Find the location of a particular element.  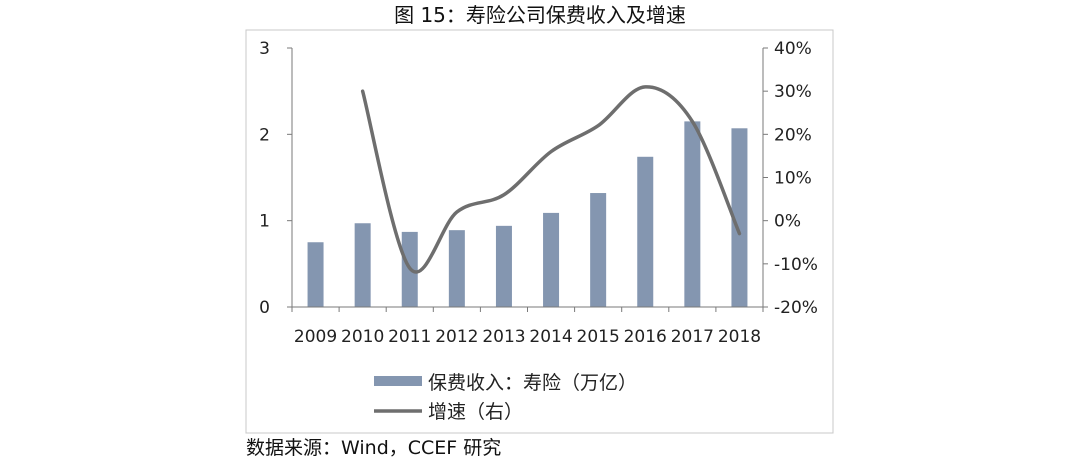

chart-title: 图 15：寿险公司保费收入及增速 is located at coordinates (540, 15).